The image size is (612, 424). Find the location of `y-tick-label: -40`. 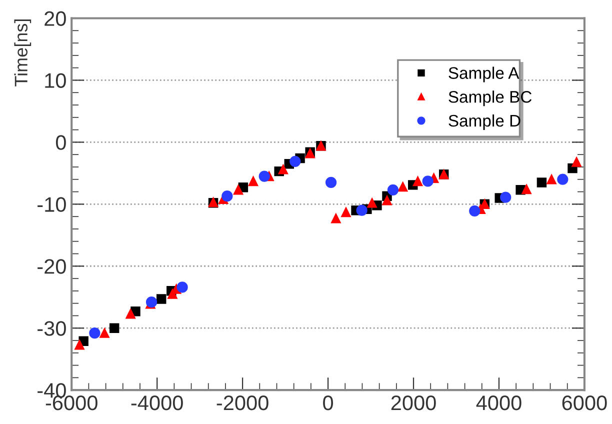

y-tick-label: -40 is located at coordinates (52, 390).